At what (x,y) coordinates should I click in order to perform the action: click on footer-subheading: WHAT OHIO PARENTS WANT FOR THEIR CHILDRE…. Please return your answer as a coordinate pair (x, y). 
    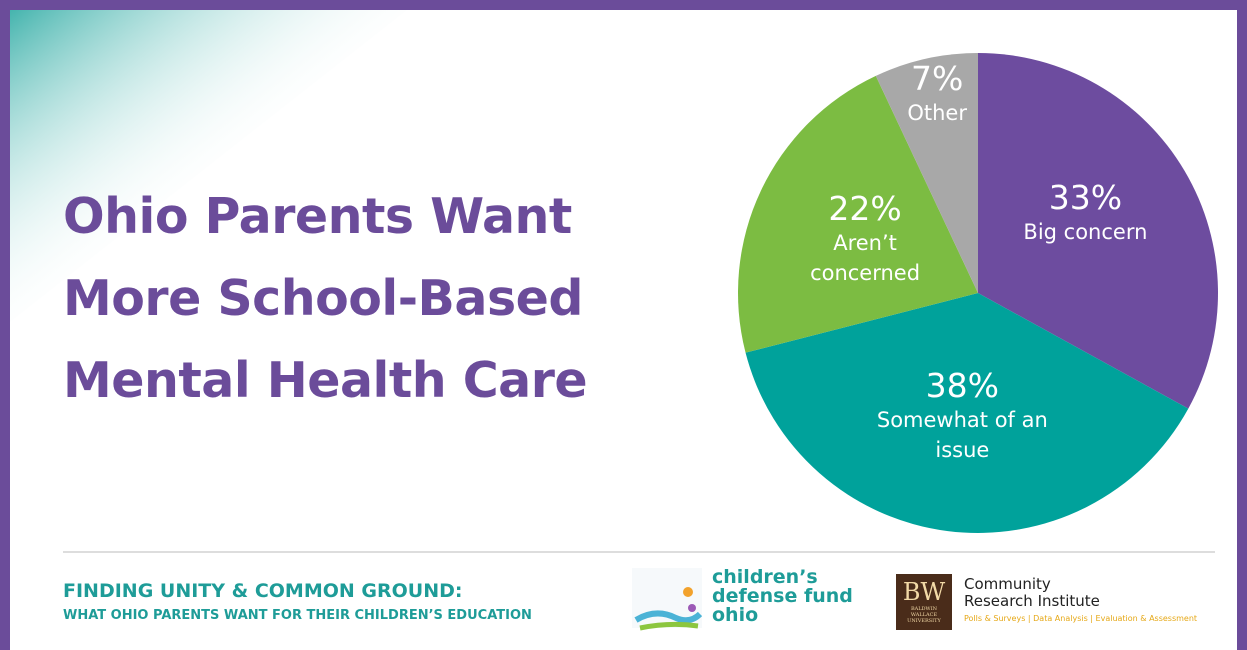
    Looking at the image, I should click on (297, 615).